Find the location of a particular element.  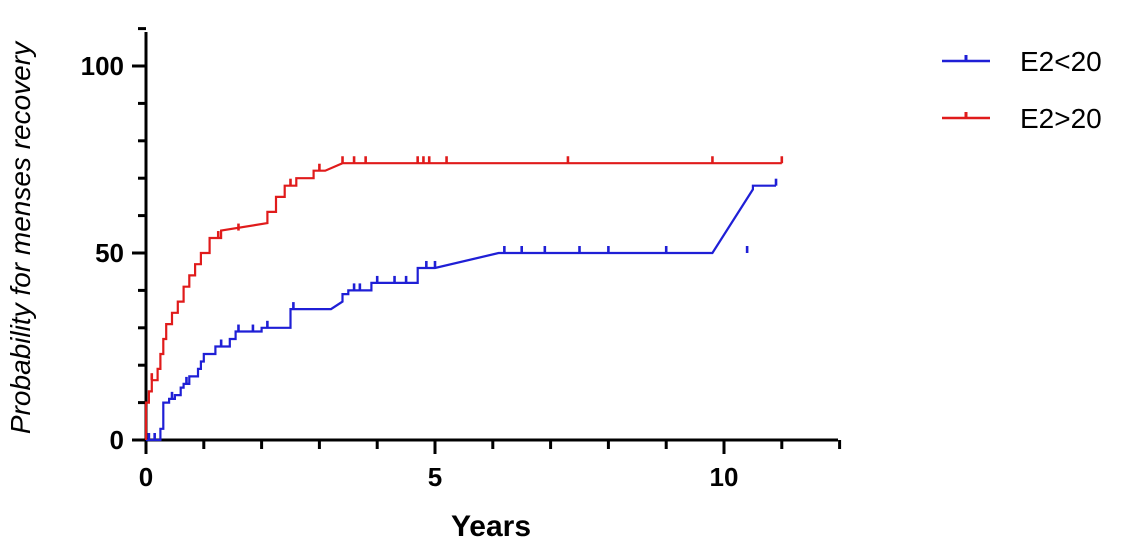

y-tick-label: 100 is located at coordinates (102, 66).